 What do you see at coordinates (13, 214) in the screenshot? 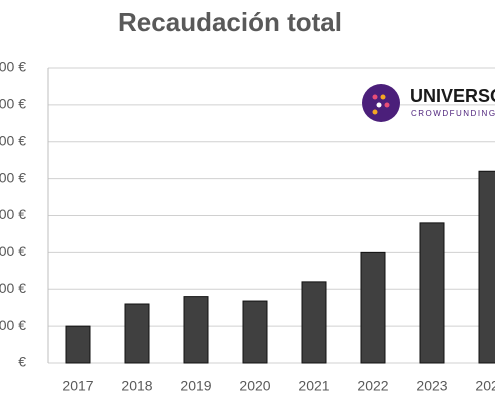
I see `y-tick-label: 400 €` at bounding box center [13, 214].